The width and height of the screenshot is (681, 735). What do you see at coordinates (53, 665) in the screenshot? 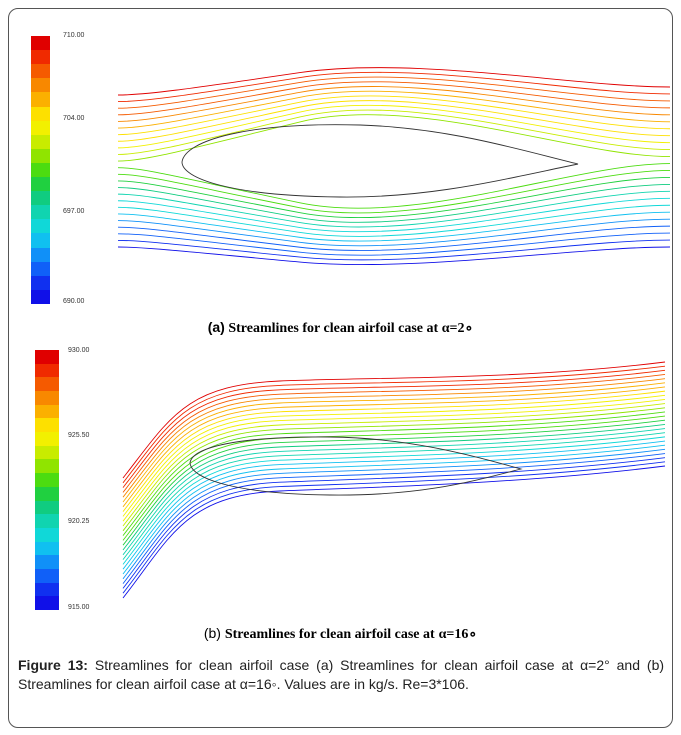
I see `figure-caption-label: Figure 13:` at bounding box center [53, 665].